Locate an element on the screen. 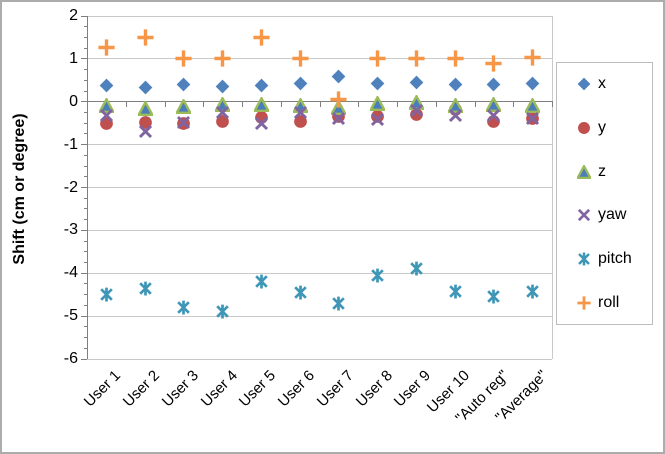 Image resolution: width=665 pixels, height=454 pixels. point-roll-average is located at coordinates (532, 60).